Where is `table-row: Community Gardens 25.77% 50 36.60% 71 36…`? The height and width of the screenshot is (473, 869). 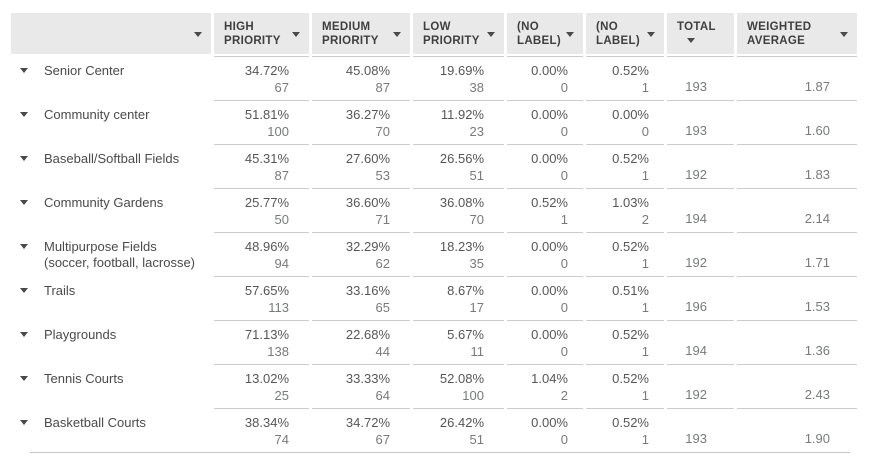 table-row: Community Gardens 25.77% 50 36.60% 71 36… is located at coordinates (434, 210).